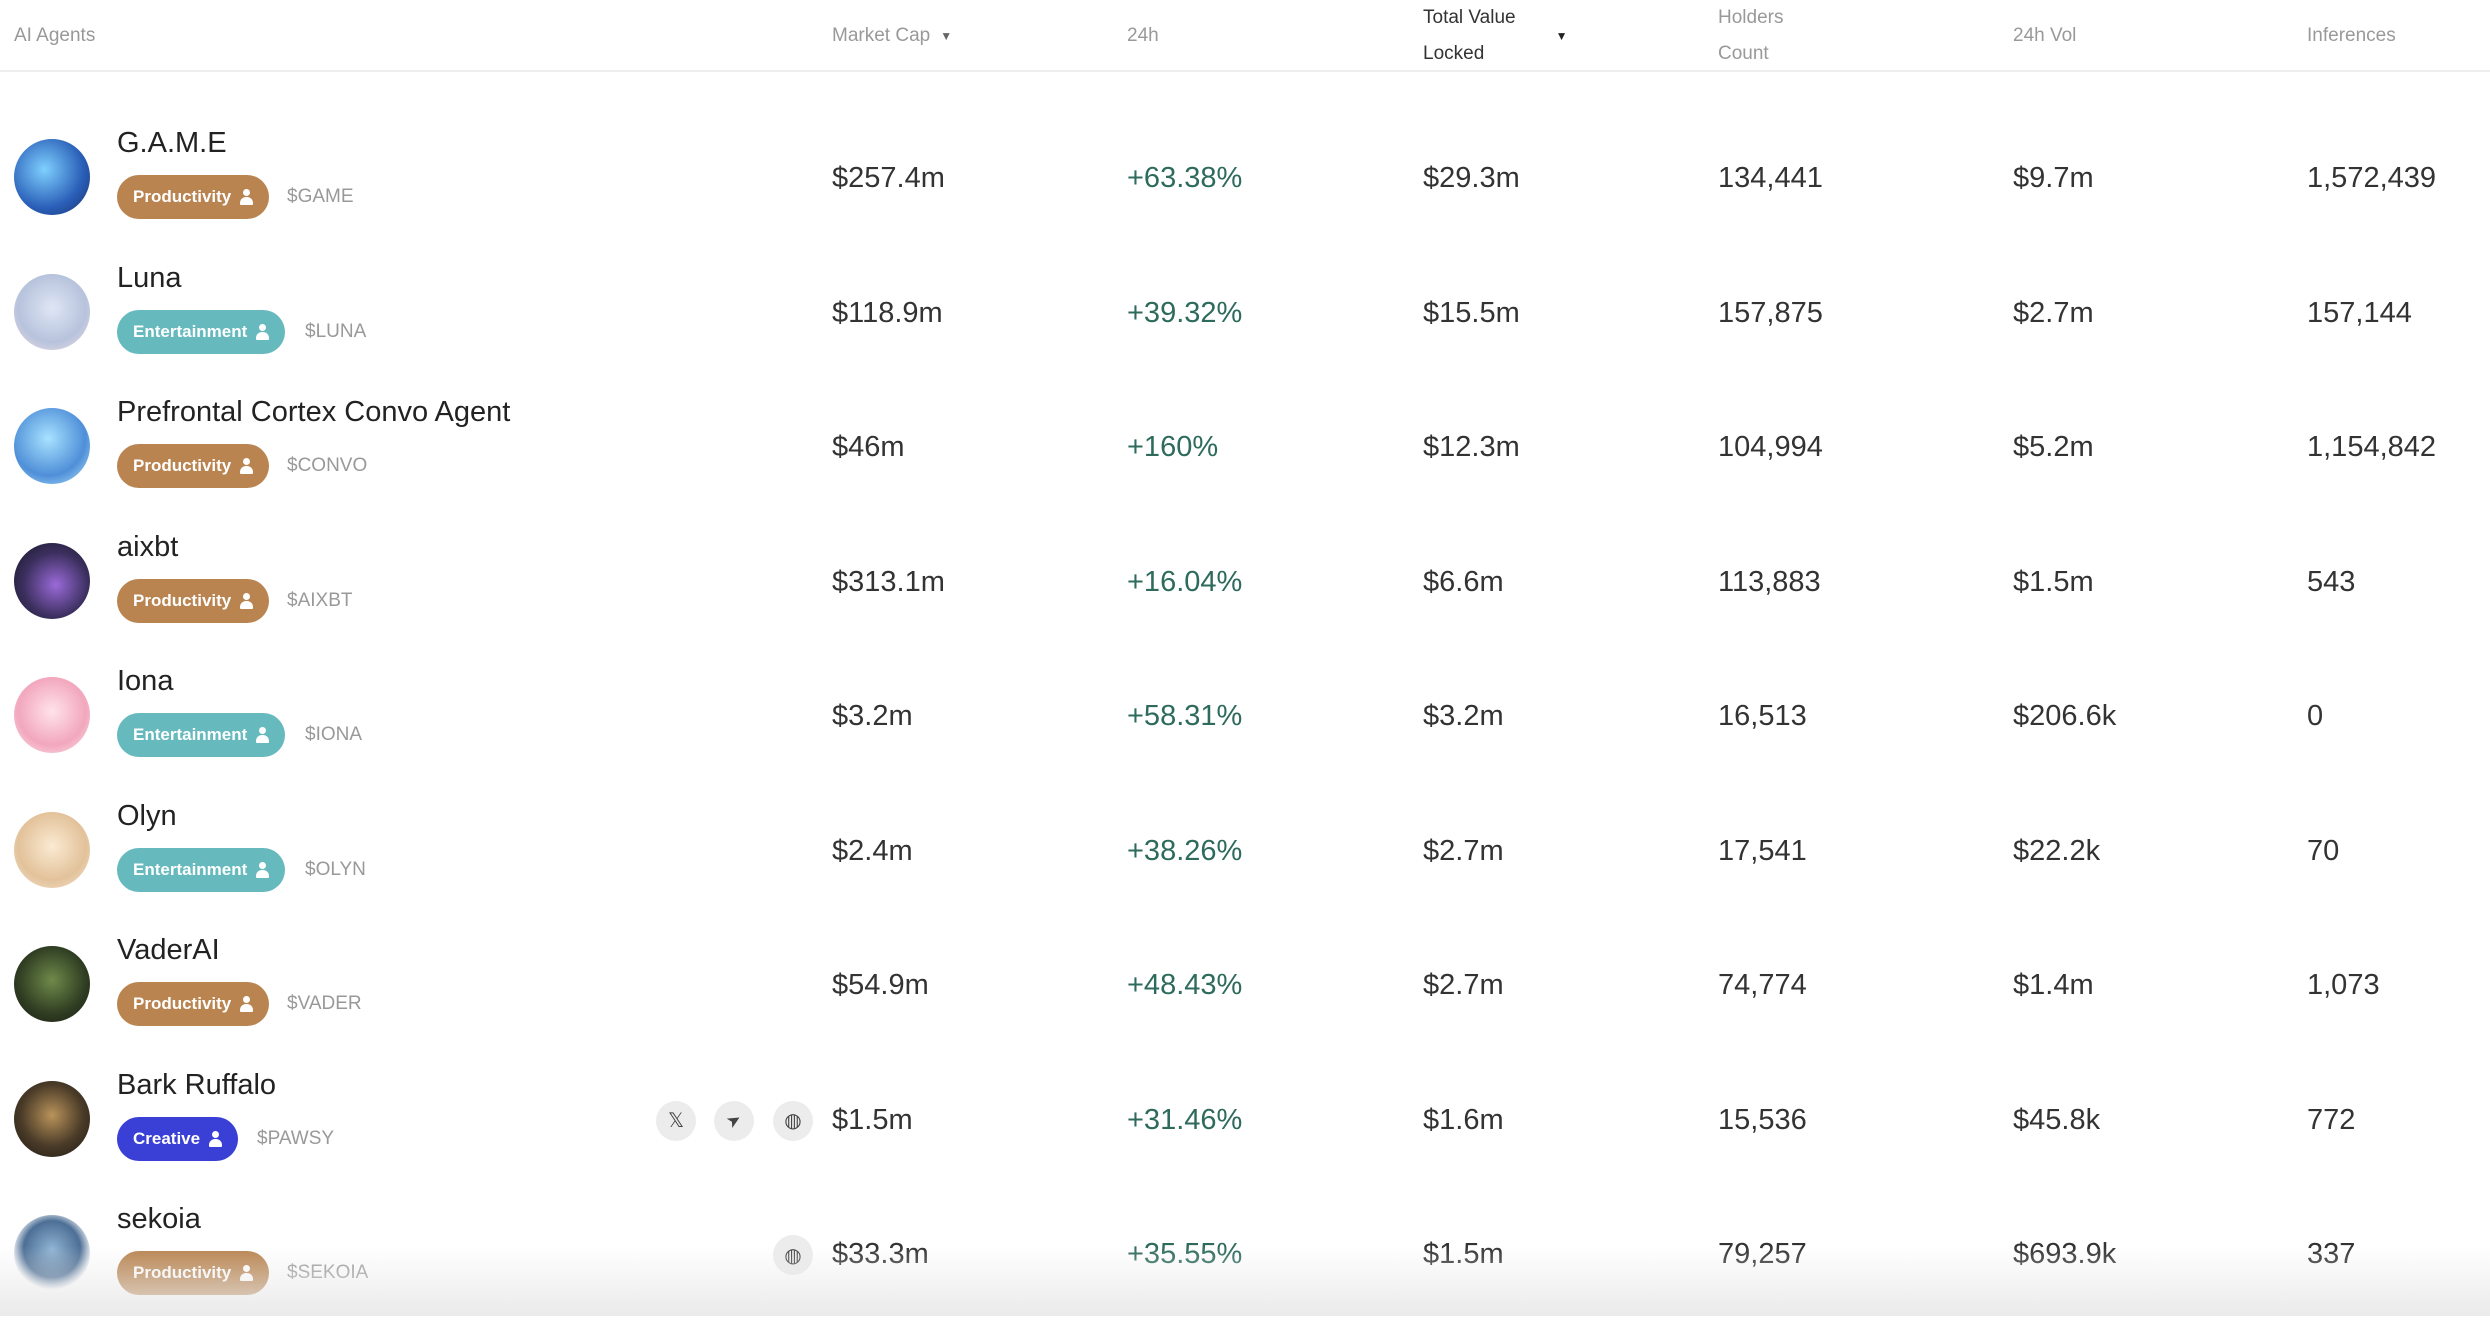  What do you see at coordinates (2351, 35) in the screenshot?
I see `header-inferences: Inferences` at bounding box center [2351, 35].